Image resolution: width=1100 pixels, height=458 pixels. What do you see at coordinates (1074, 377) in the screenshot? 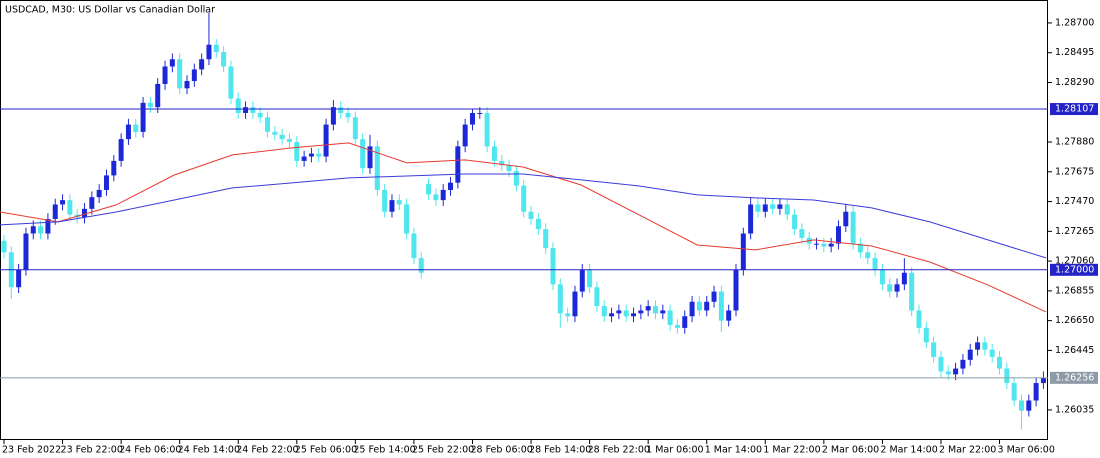
I see `level-label: 1.26256` at bounding box center [1074, 377].